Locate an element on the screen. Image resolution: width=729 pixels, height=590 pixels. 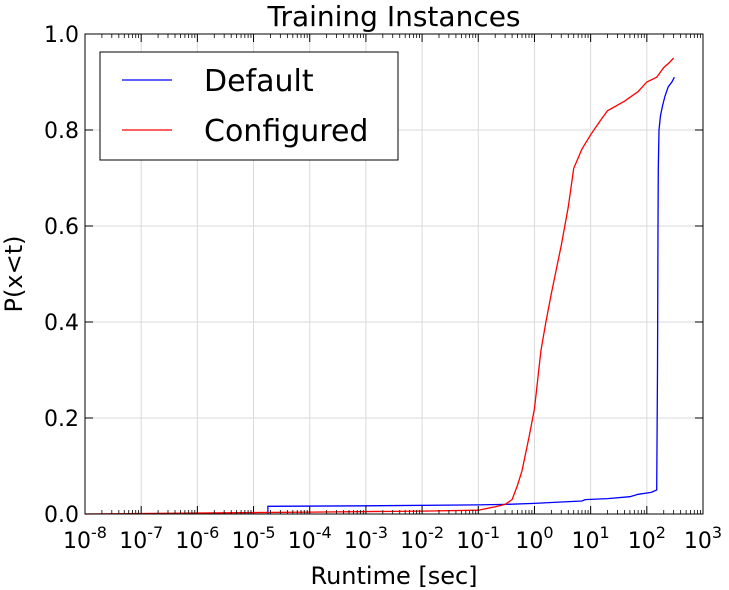
chart-title: Training Instances is located at coordinates (393, 16).